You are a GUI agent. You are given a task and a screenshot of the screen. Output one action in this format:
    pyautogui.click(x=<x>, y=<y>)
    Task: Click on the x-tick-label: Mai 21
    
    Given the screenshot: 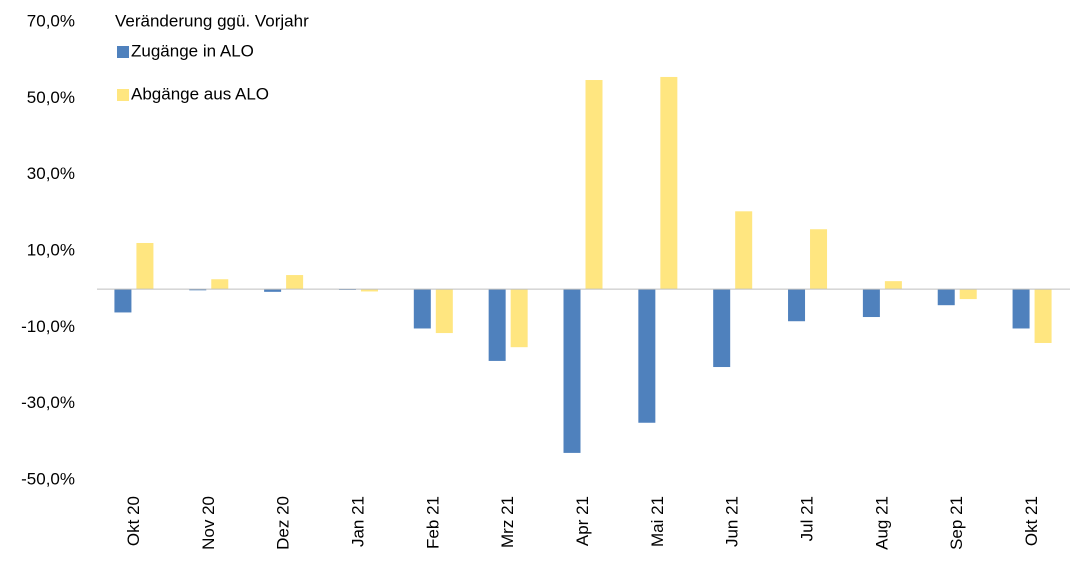 What is the action you would take?
    pyautogui.click(x=657, y=521)
    